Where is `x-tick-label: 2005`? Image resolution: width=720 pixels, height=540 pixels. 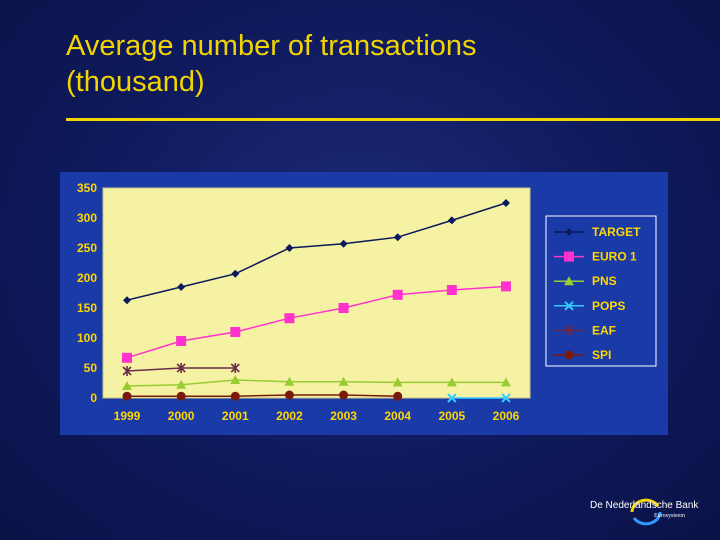 x-tick-label: 2005 is located at coordinates (452, 416).